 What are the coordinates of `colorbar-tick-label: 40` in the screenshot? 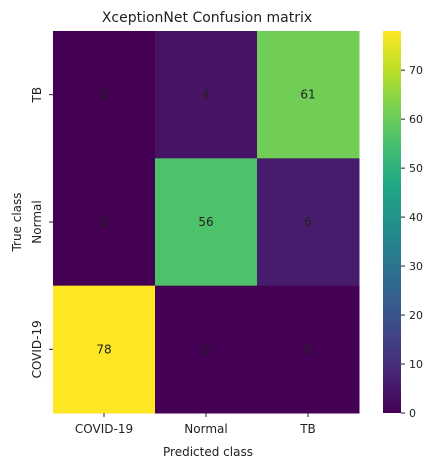 It's located at (416, 217).